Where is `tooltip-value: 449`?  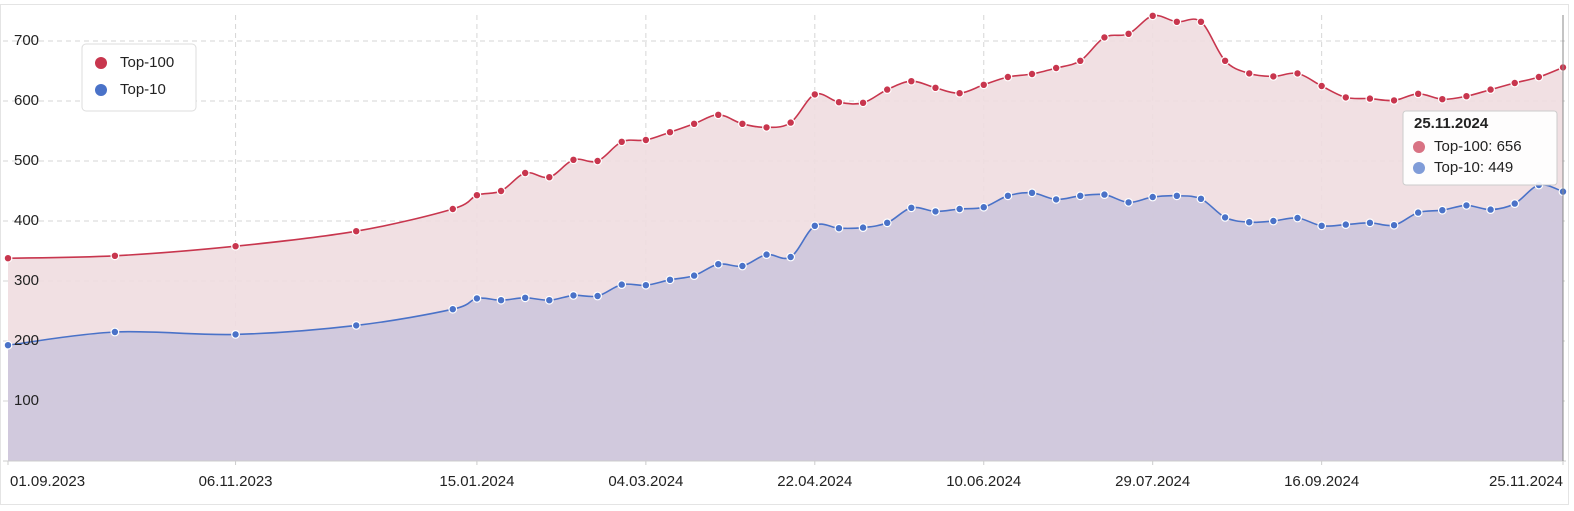 tooltip-value: 449 is located at coordinates (1500, 167).